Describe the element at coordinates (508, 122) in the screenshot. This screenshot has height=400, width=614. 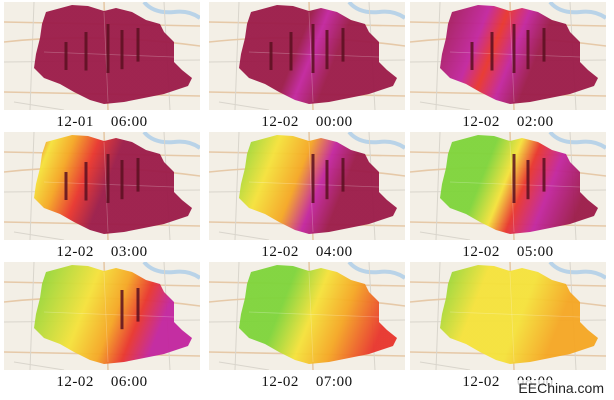
I see `timestamp-label: 12-02 02:00` at that location.